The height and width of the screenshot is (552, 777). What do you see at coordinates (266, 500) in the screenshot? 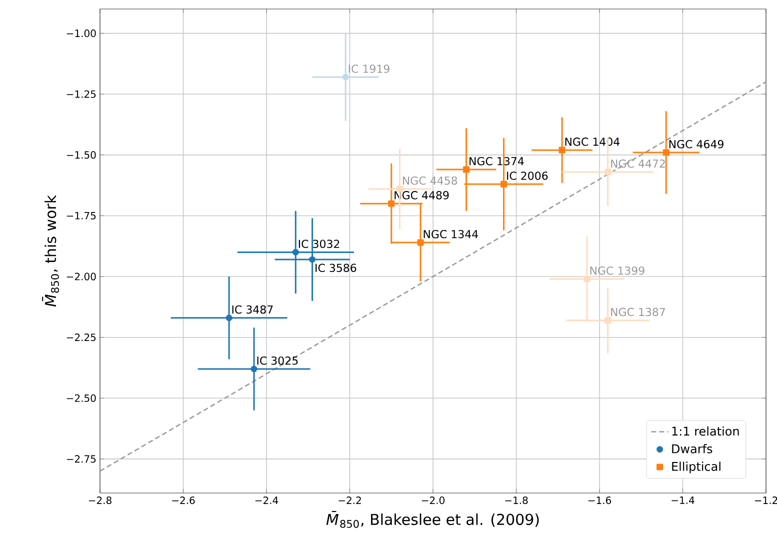
I see `x-tick-label: −2.4` at bounding box center [266, 500].